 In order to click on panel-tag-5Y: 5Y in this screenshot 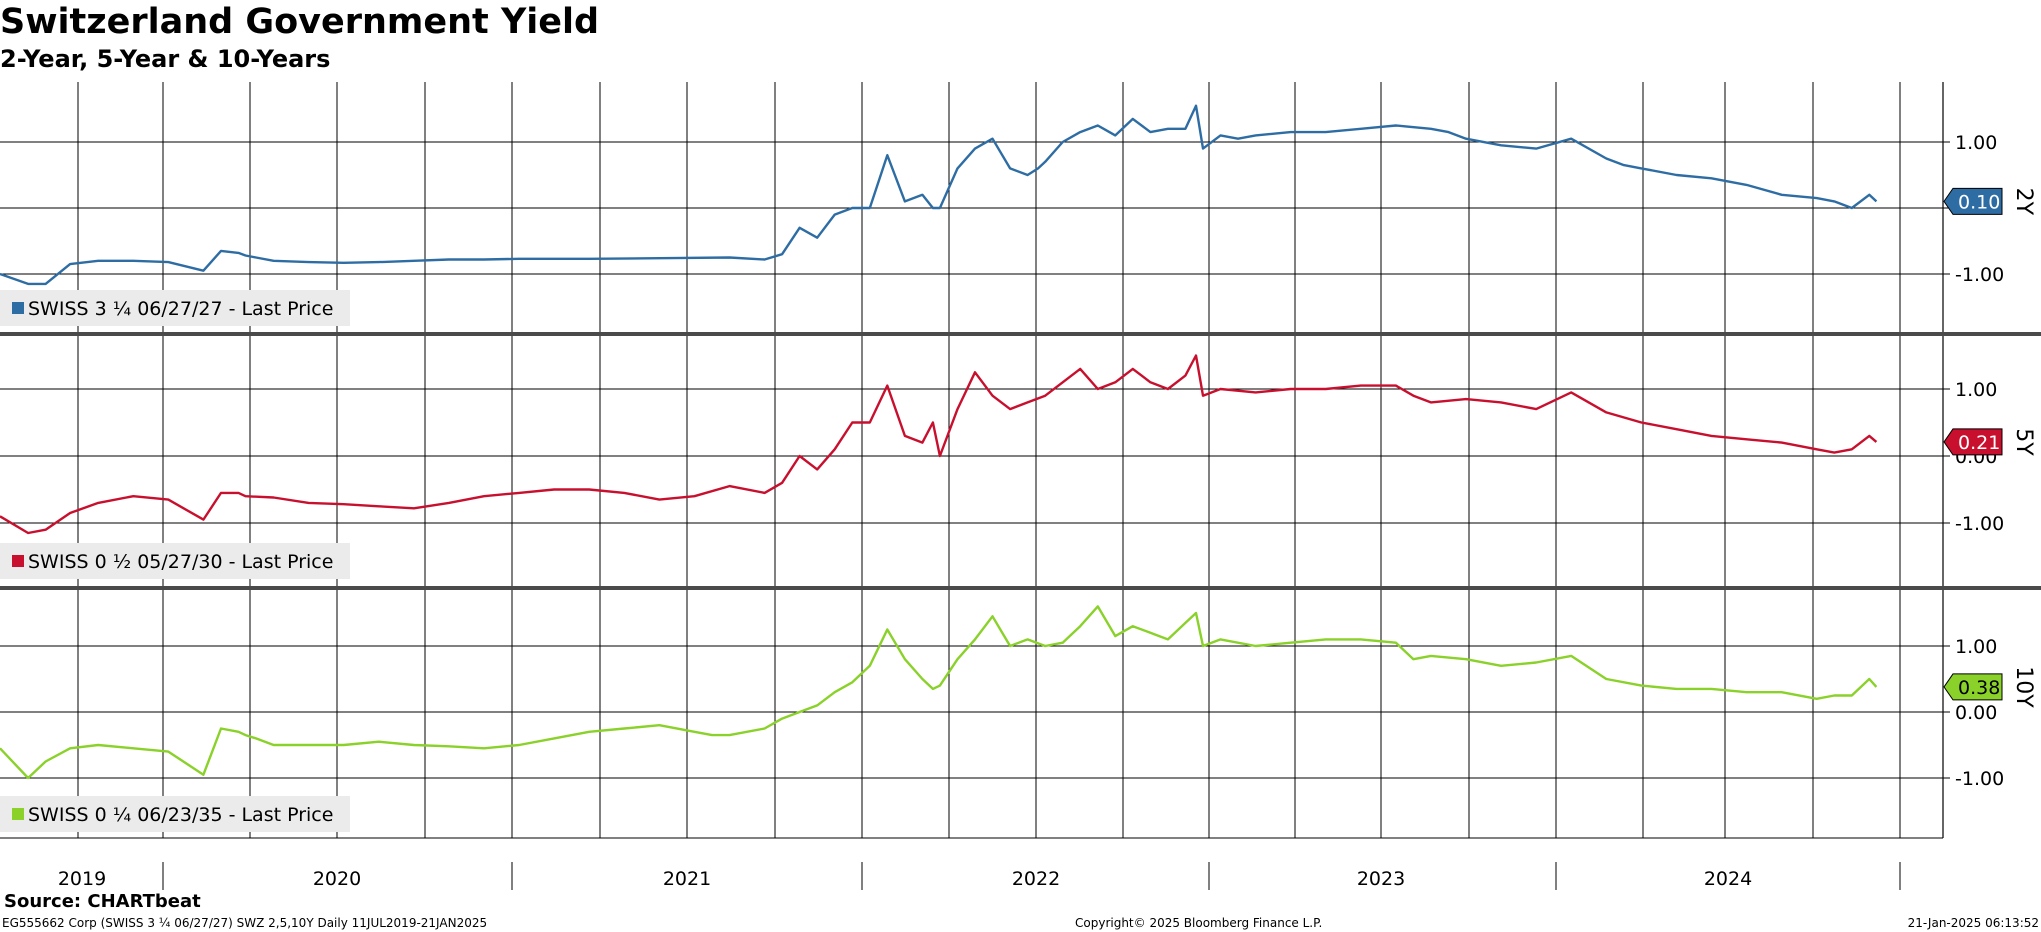, I will do `click(2023, 442)`.